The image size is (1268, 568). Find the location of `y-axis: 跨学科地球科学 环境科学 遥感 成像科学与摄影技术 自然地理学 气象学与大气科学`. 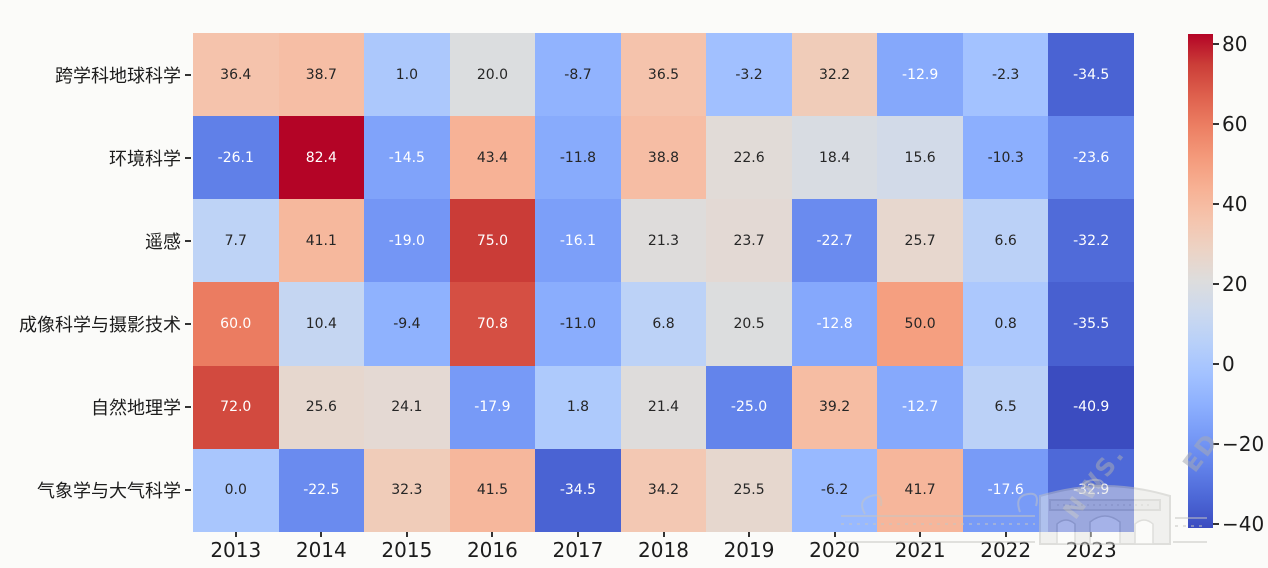

y-axis: 跨学科地球科学 环境科学 遥感 成像科学与摄影技术 自然地理学 气象学与大气科学 is located at coordinates (95, 282).